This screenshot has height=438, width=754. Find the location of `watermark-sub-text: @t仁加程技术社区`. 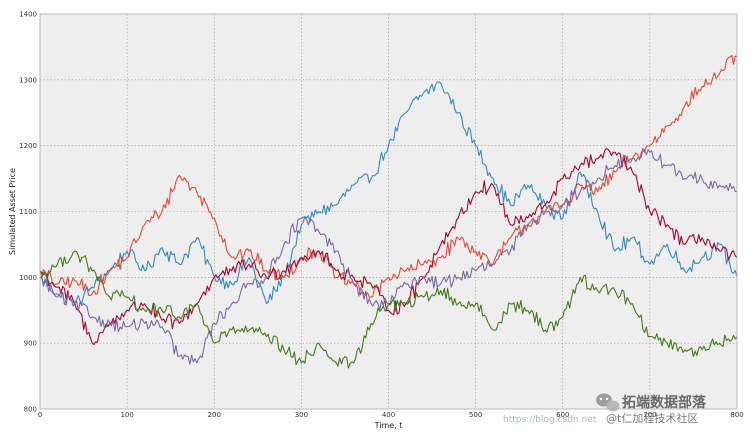

watermark-sub-text: @t仁加程技术社区 is located at coordinates (652, 418).